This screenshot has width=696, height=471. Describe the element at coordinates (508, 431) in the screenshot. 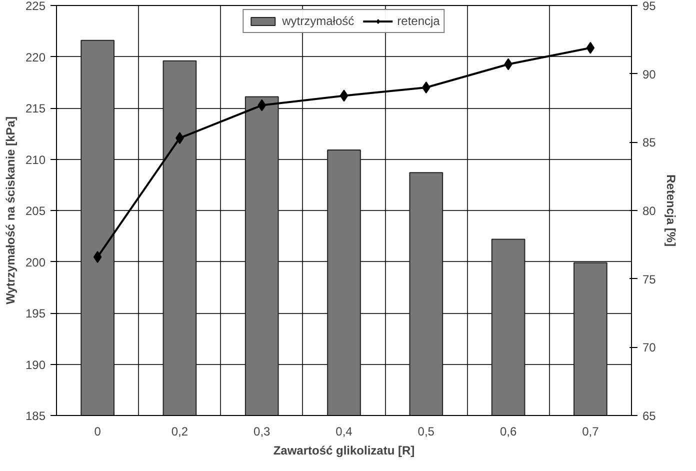

I see `x-tick-label: 0,6` at that location.